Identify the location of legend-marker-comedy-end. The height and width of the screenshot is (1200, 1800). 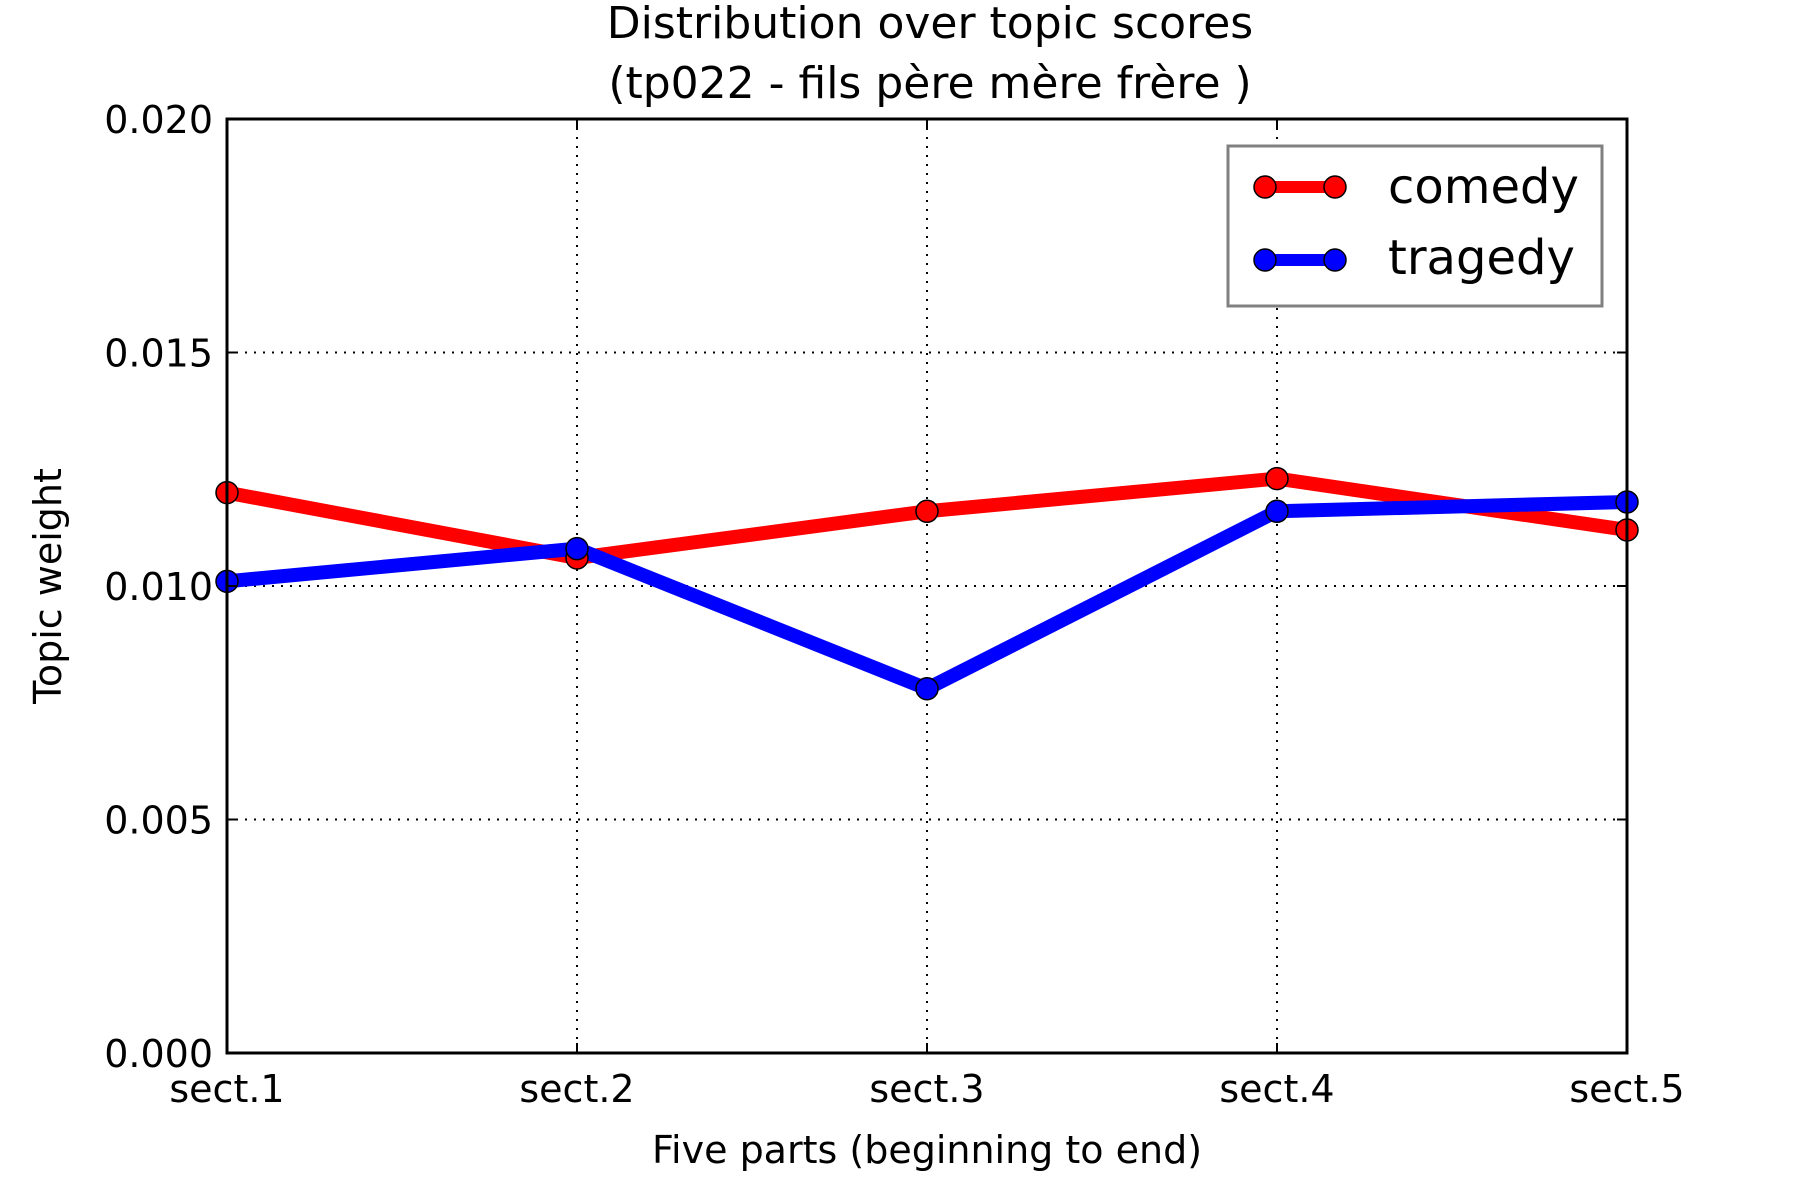
(1335, 187).